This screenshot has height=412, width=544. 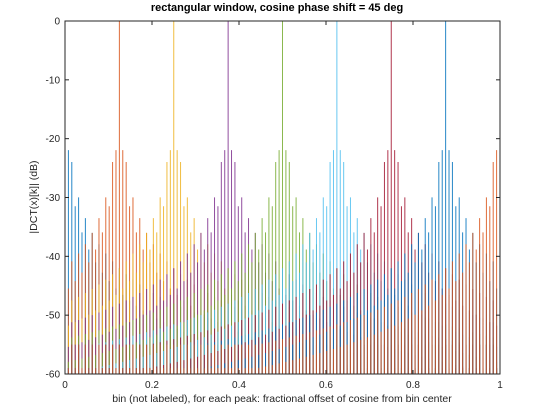 I want to click on x-tick-label: 0.8, so click(x=413, y=385).